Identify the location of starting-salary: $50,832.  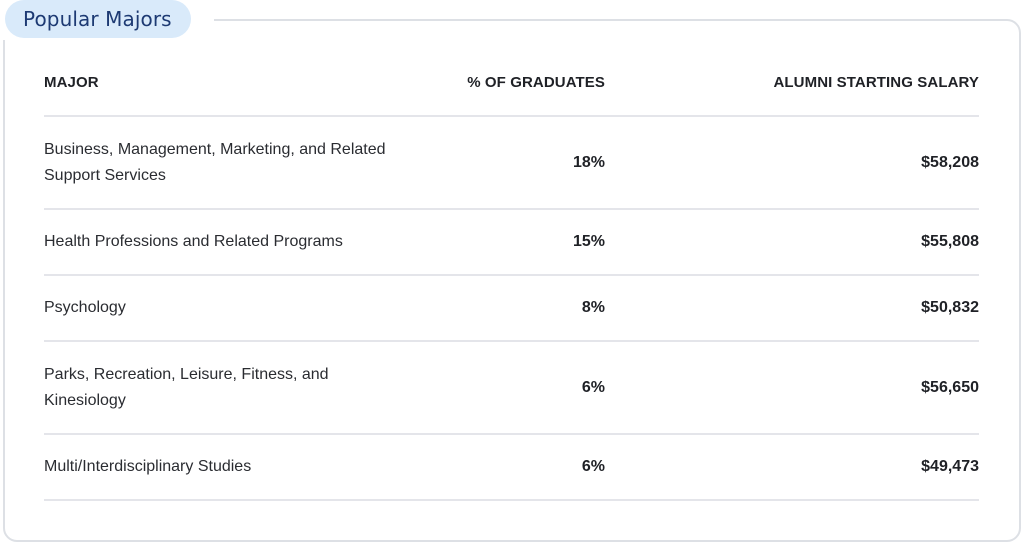
(792, 308).